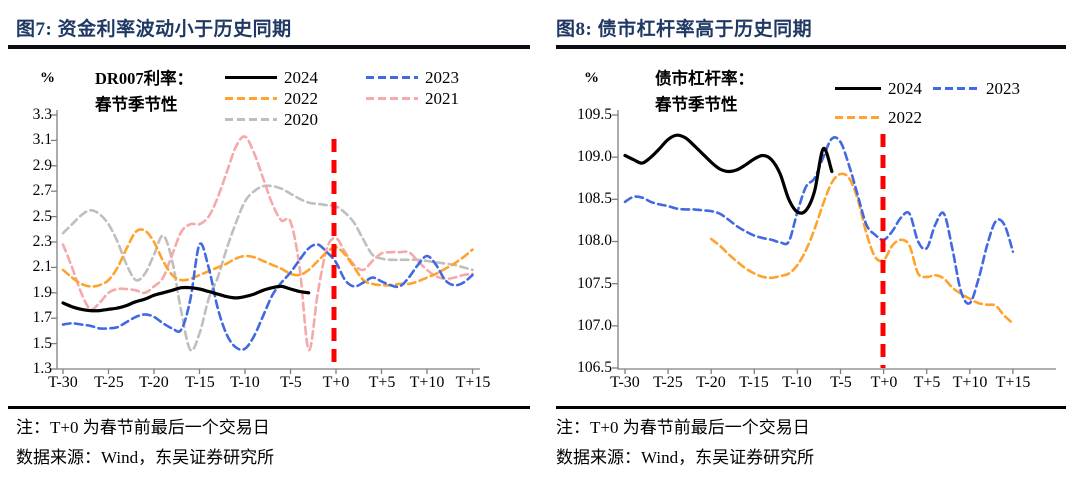  Describe the element at coordinates (144, 92) in the screenshot. I see `figure7-series-caption: DR007利率： 春节季节性` at that location.